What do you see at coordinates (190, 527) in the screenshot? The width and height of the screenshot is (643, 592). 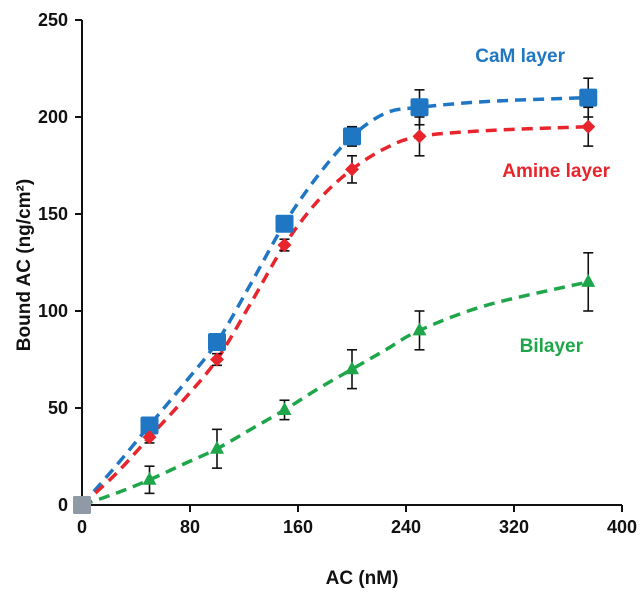 I see `x-tick-label: 80` at bounding box center [190, 527].